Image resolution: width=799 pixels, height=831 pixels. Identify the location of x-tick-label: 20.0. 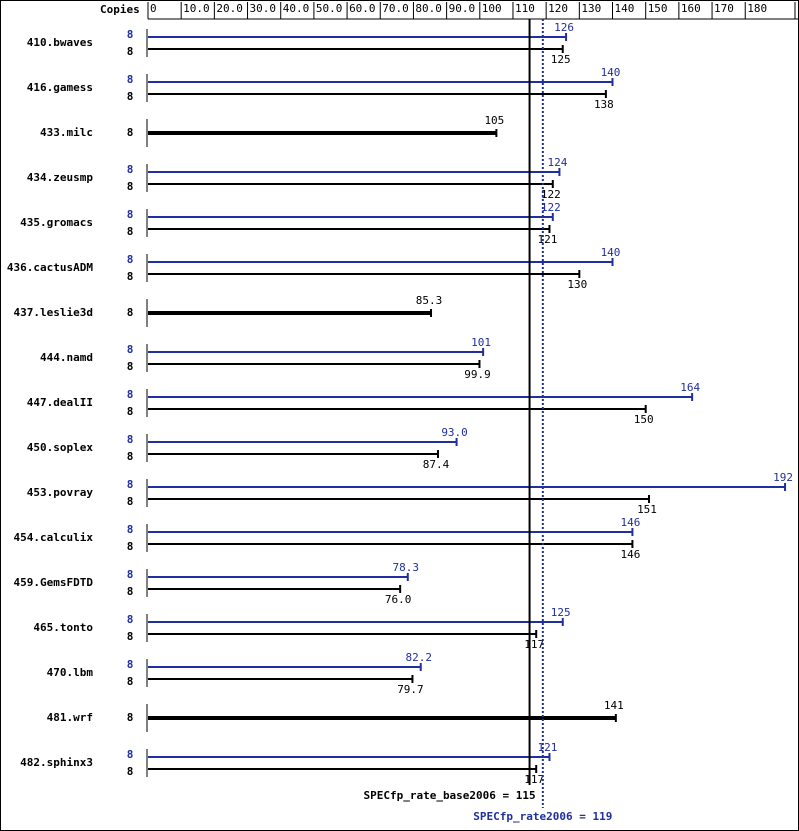
(229, 8).